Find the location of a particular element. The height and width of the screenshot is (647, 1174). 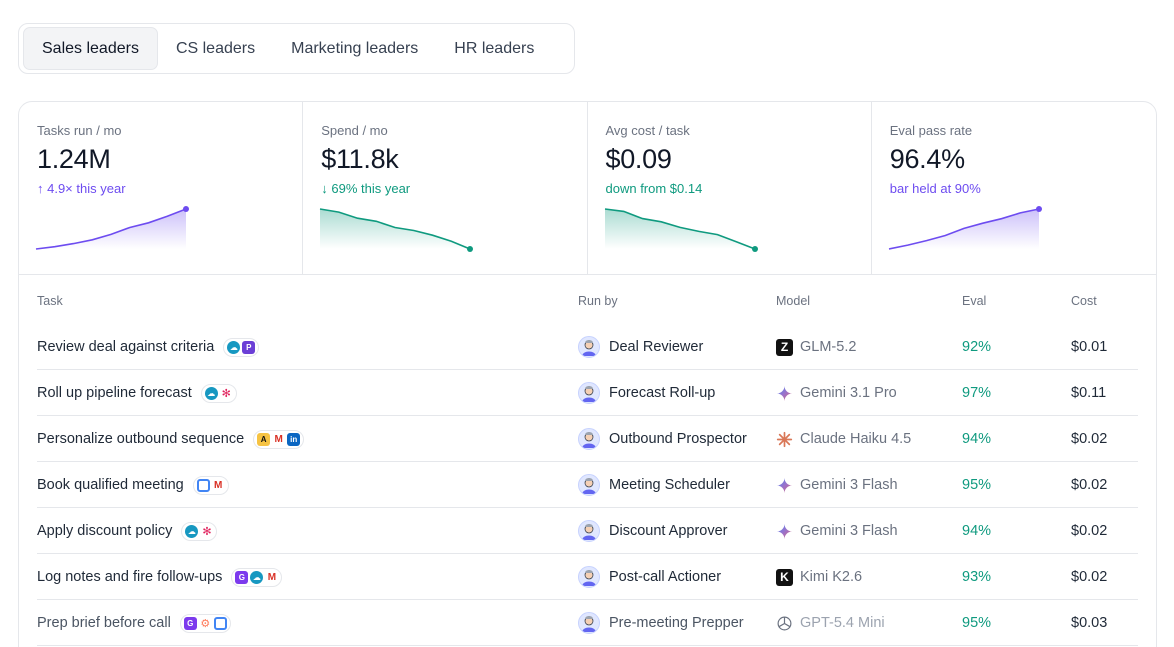

model-cell: GPT-5.4 Mini is located at coordinates (830, 623).